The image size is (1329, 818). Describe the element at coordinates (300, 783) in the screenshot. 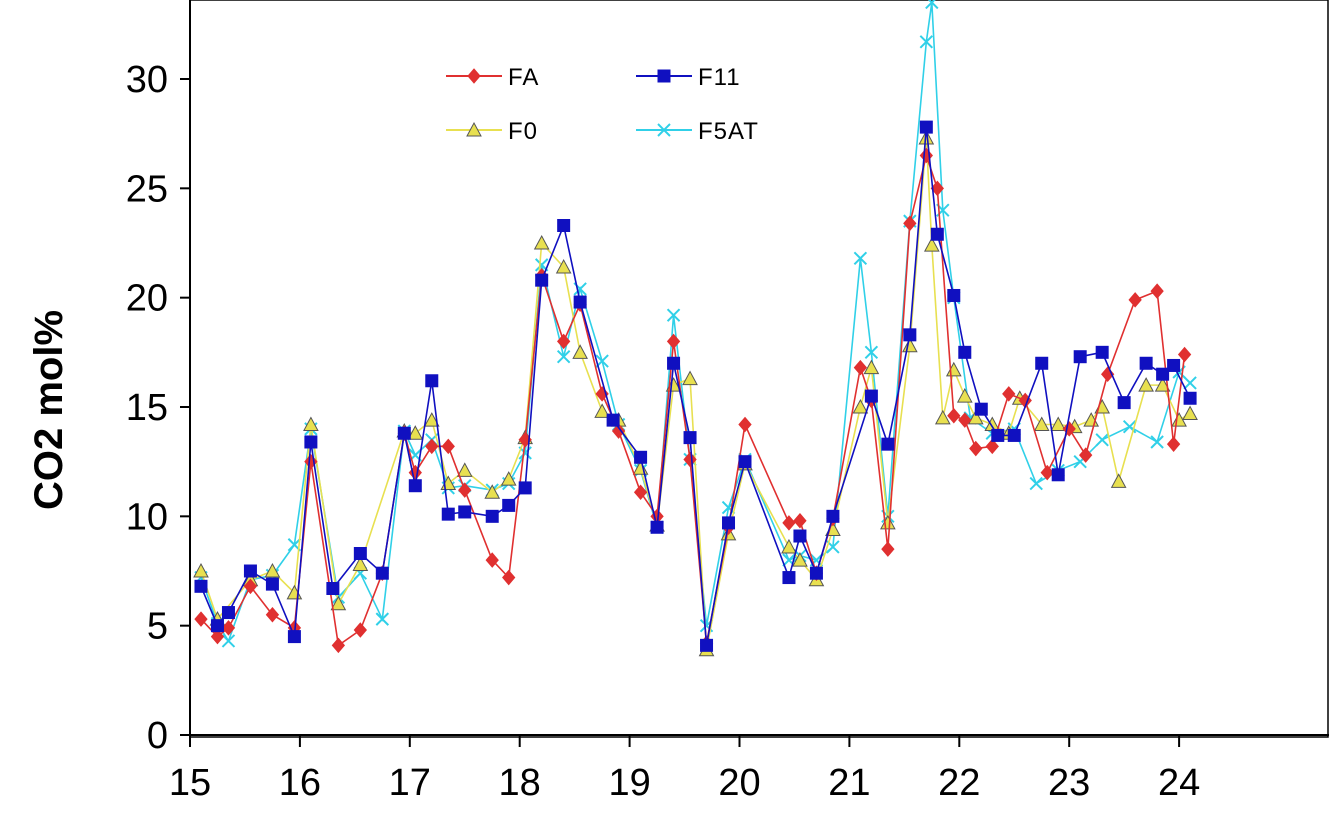

I see `x-tick-label: 16` at that location.